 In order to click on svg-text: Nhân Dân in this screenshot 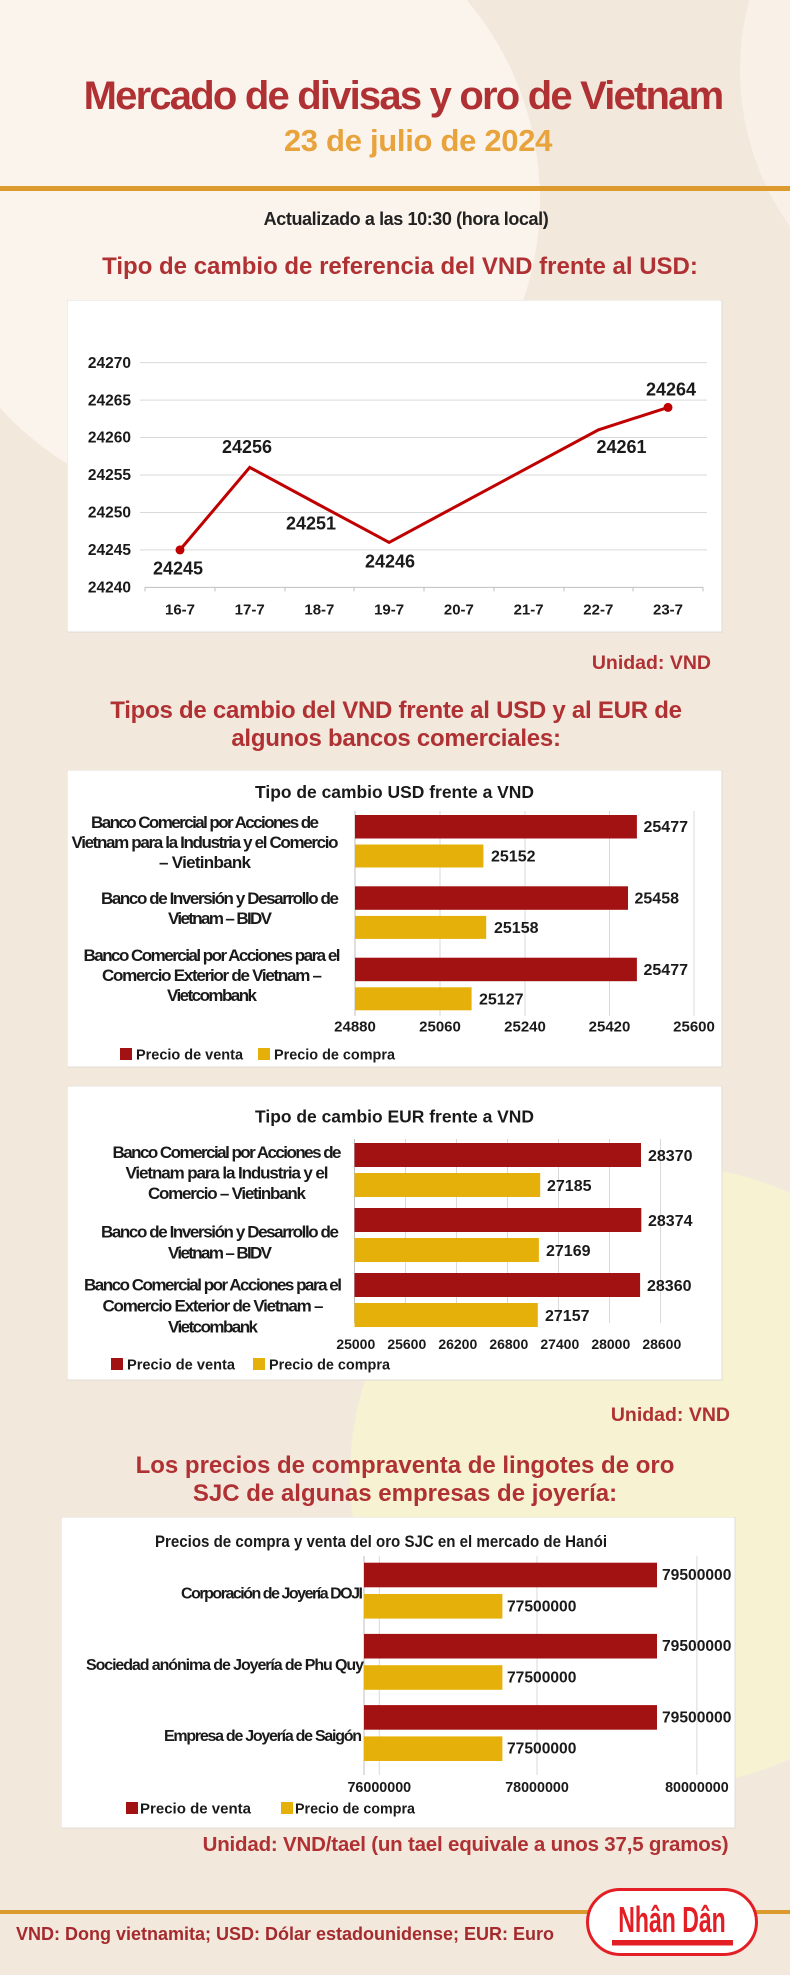, I will do `click(672, 1920)`.